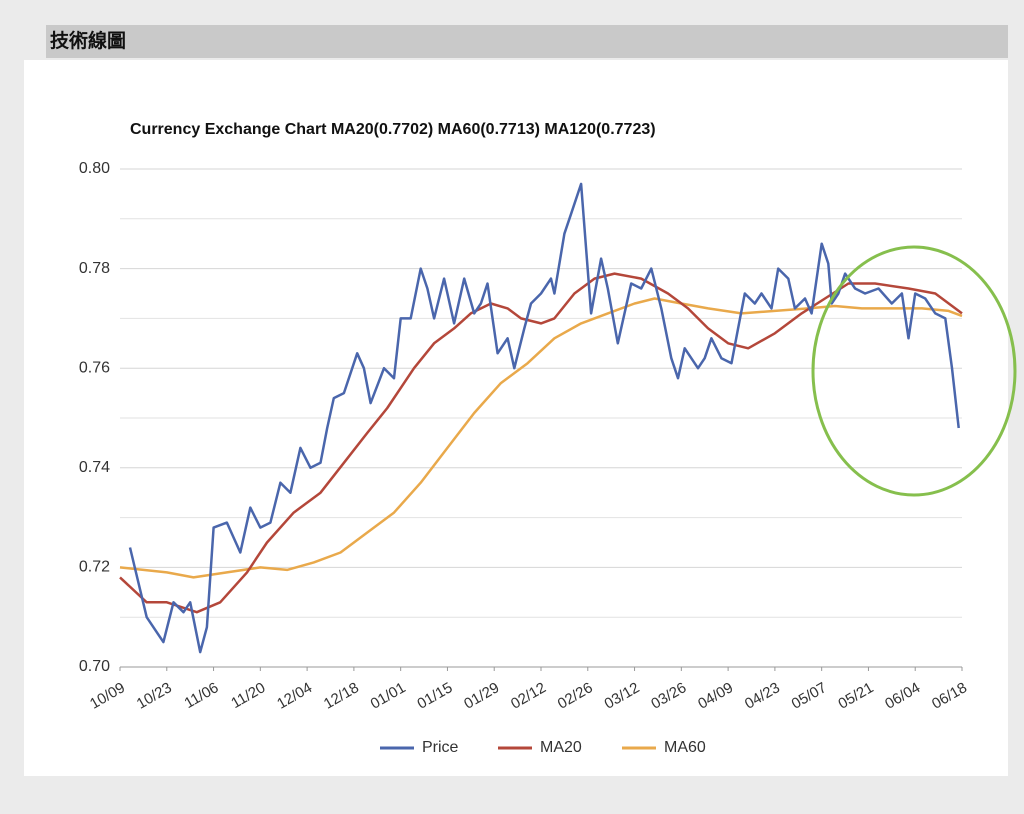 Image resolution: width=1024 pixels, height=814 pixels. Describe the element at coordinates (685, 747) in the screenshot. I see `legend-label: MA60` at that location.